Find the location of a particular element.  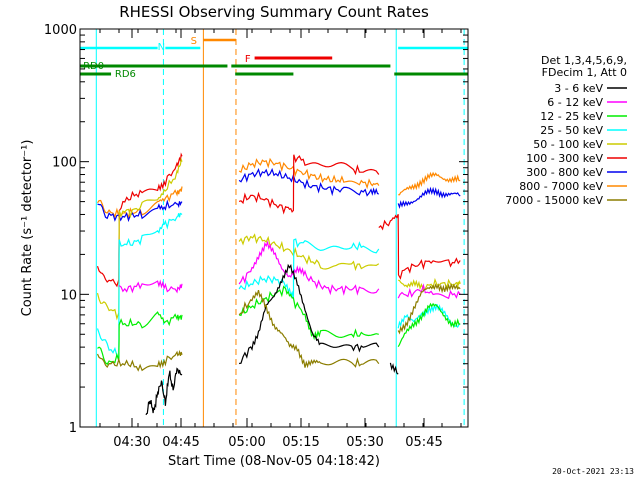

x-tick-label-1: 04:45 is located at coordinates (180, 442).